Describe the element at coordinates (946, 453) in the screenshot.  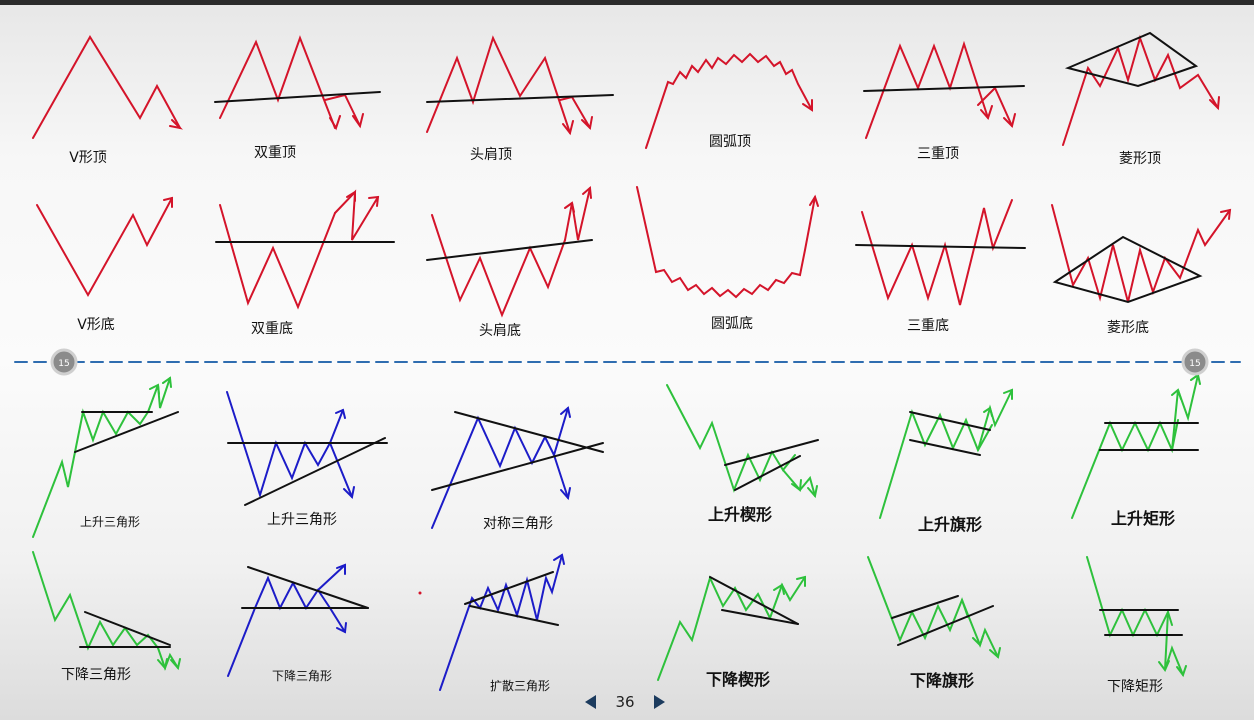
I see `pattern-bull-flag` at that location.